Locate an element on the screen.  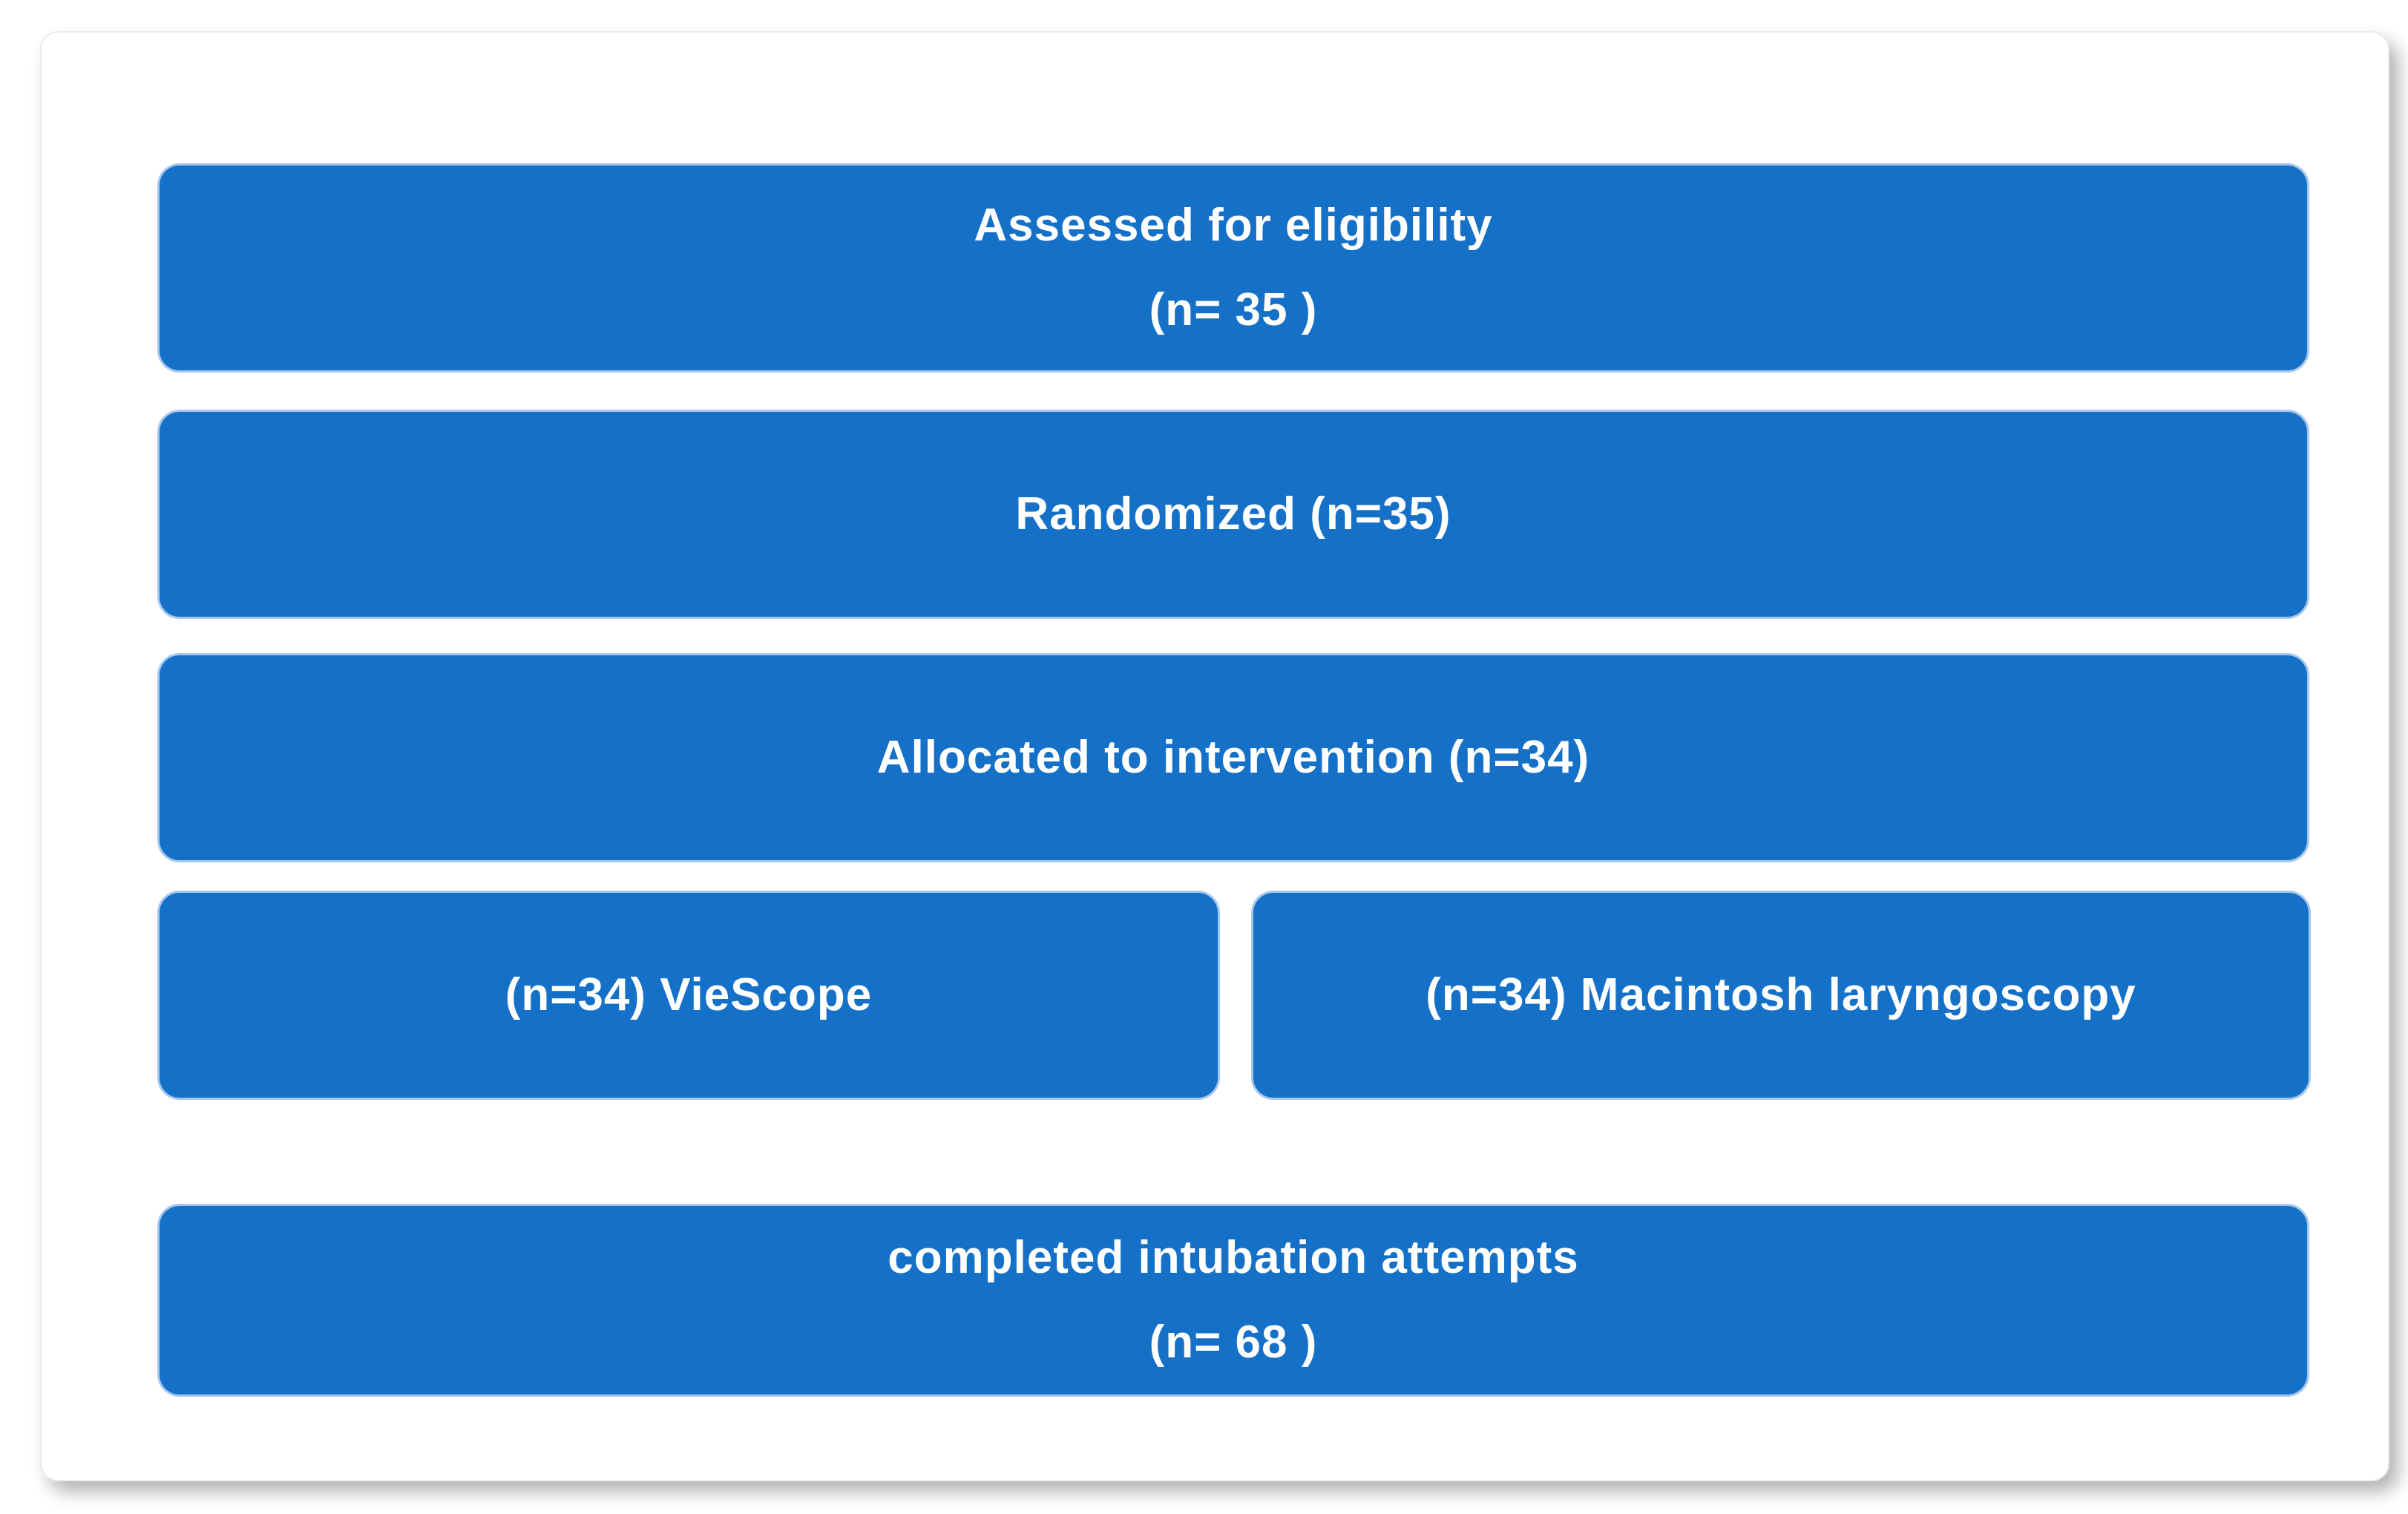
flow-box-completed-intubation-attempts: completed intubation attempts (n= 68 ) is located at coordinates (1233, 1300).